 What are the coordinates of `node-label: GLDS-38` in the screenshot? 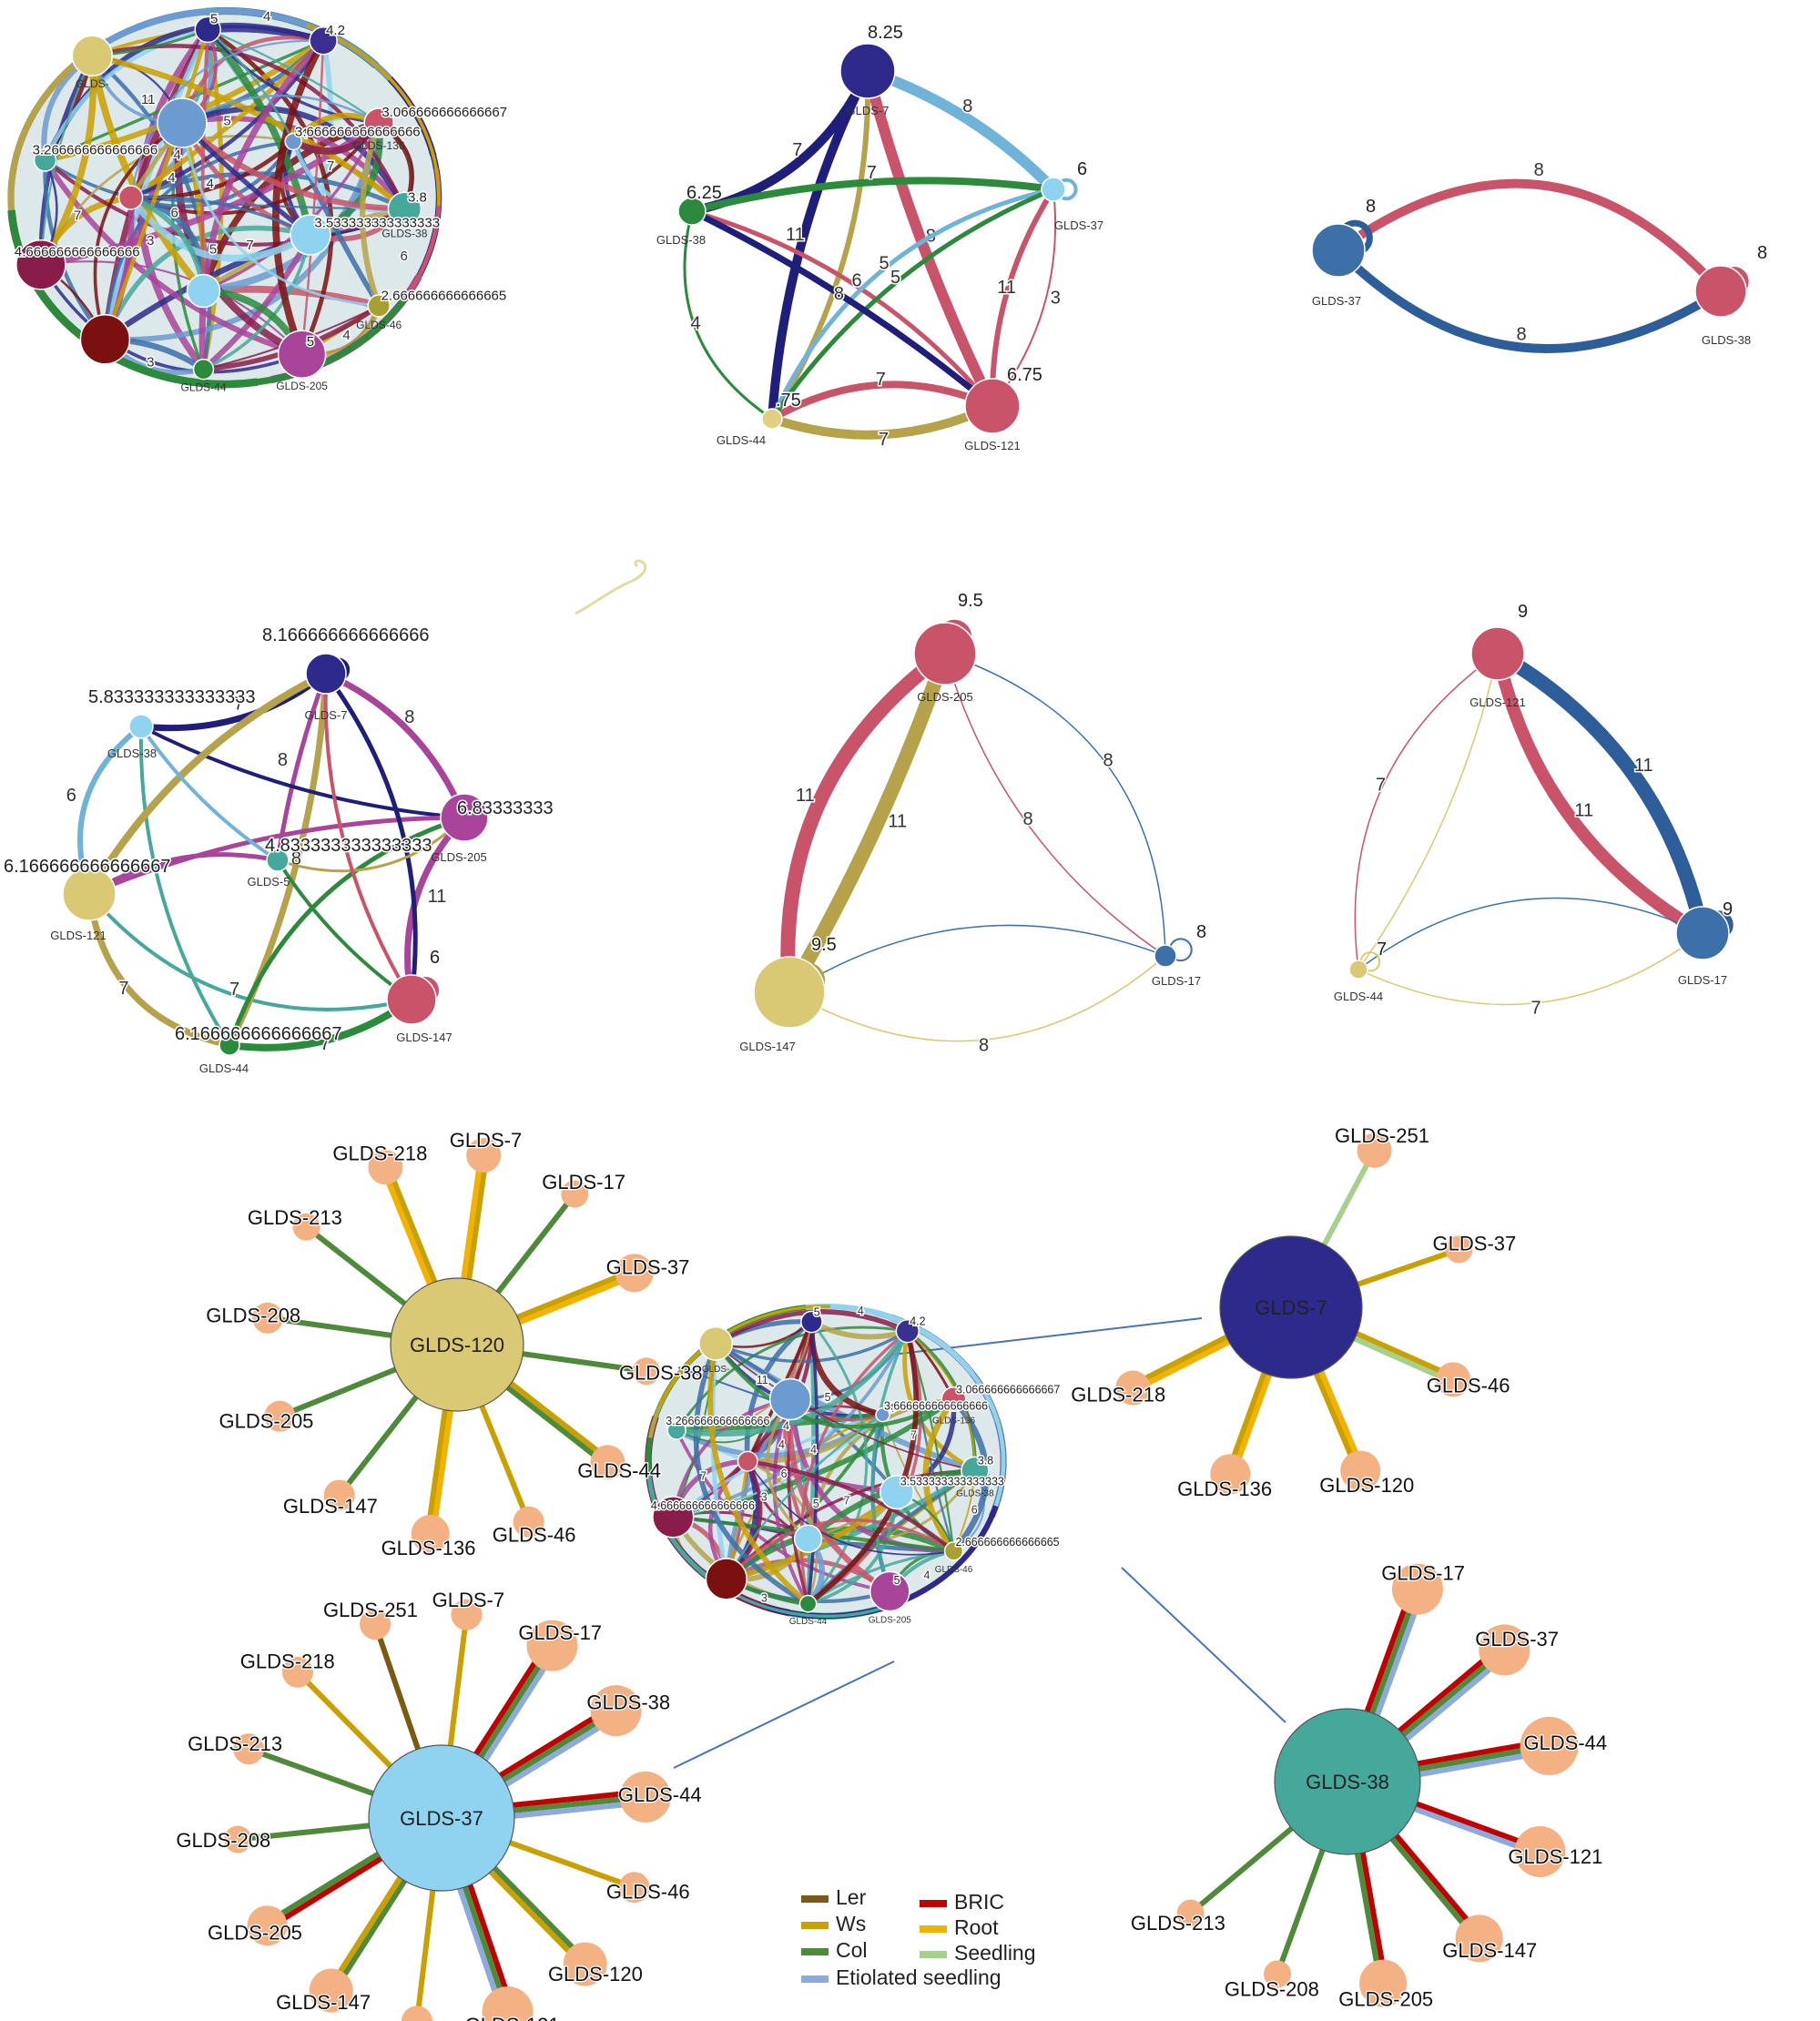 It's located at (681, 240).